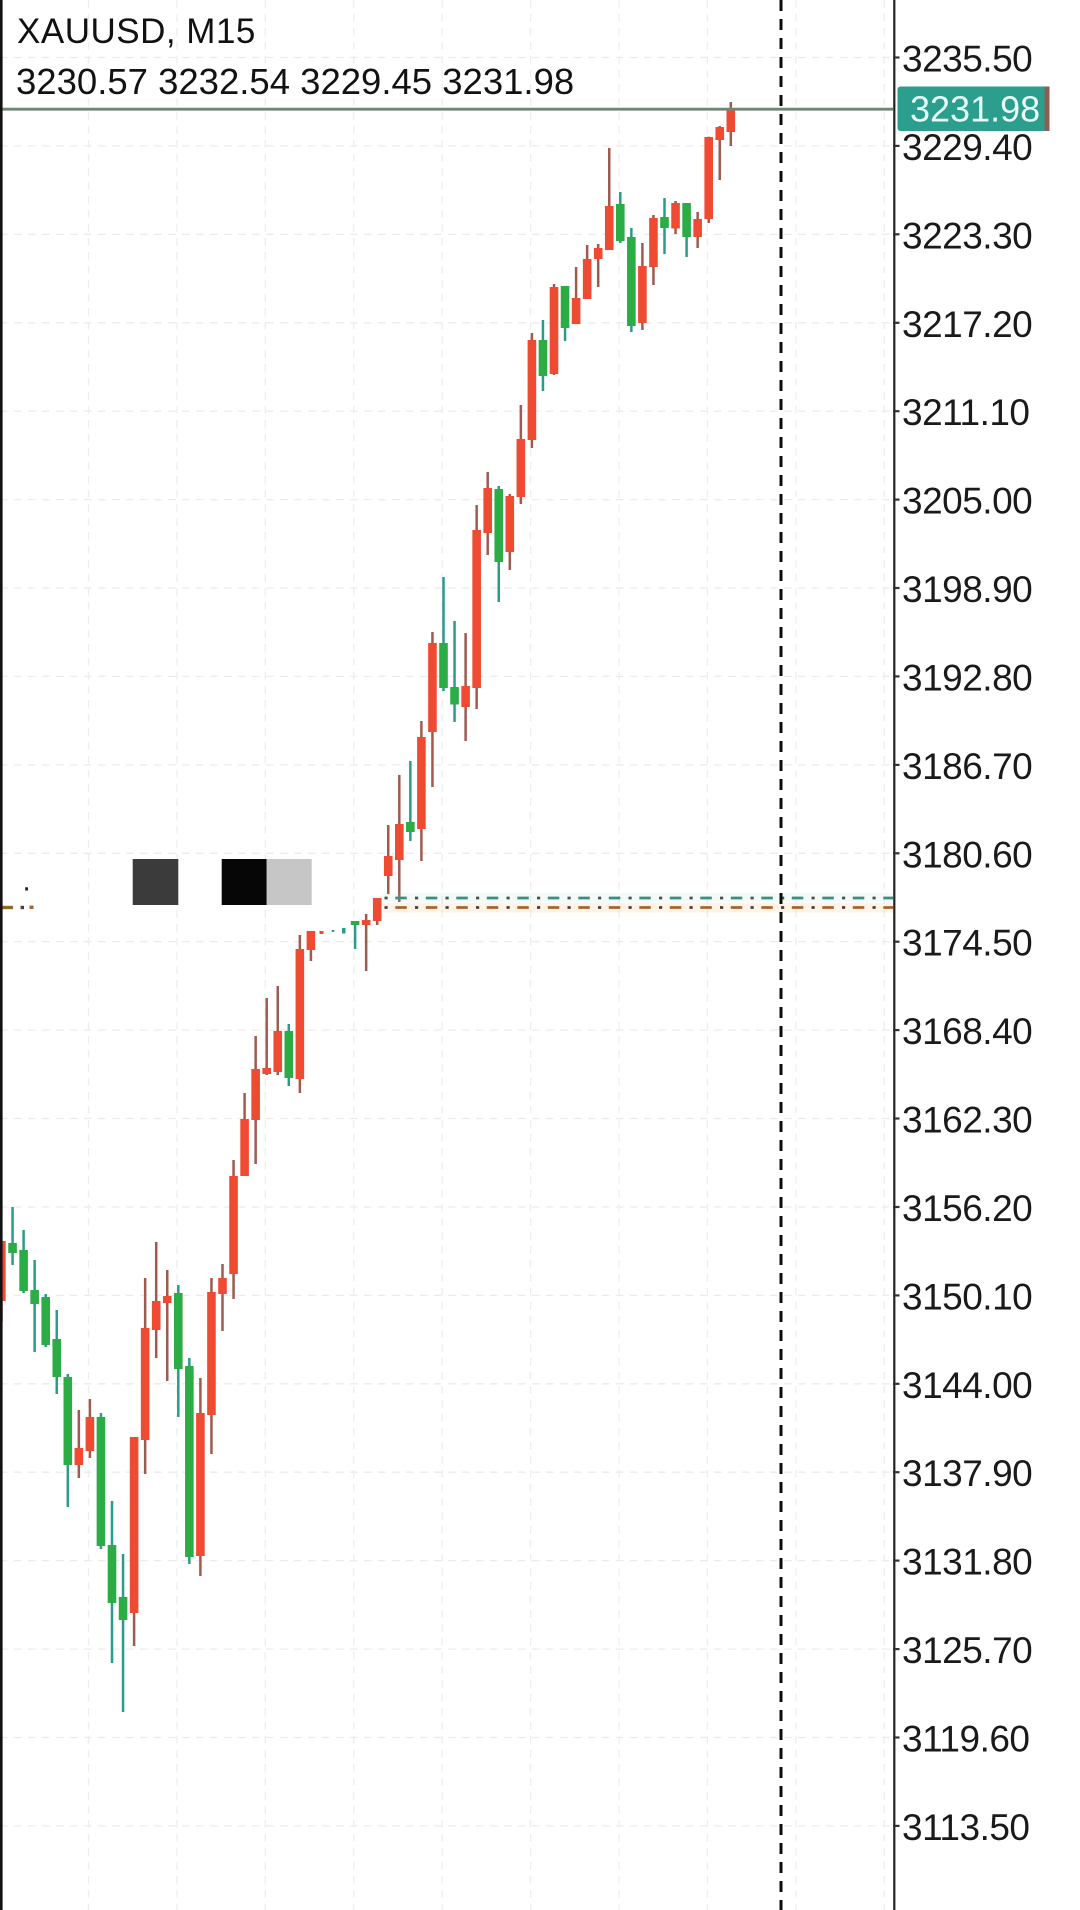 The image size is (1080, 1910). I want to click on svg-text: 3156.20, so click(967, 1208).